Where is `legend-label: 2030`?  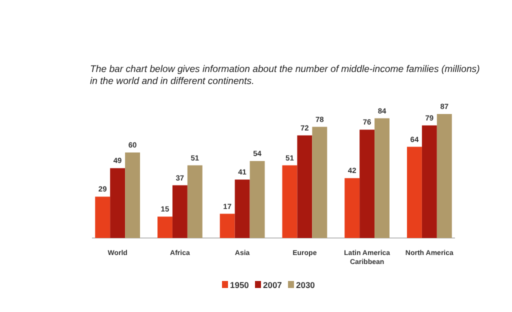 legend-label: 2030 is located at coordinates (306, 285).